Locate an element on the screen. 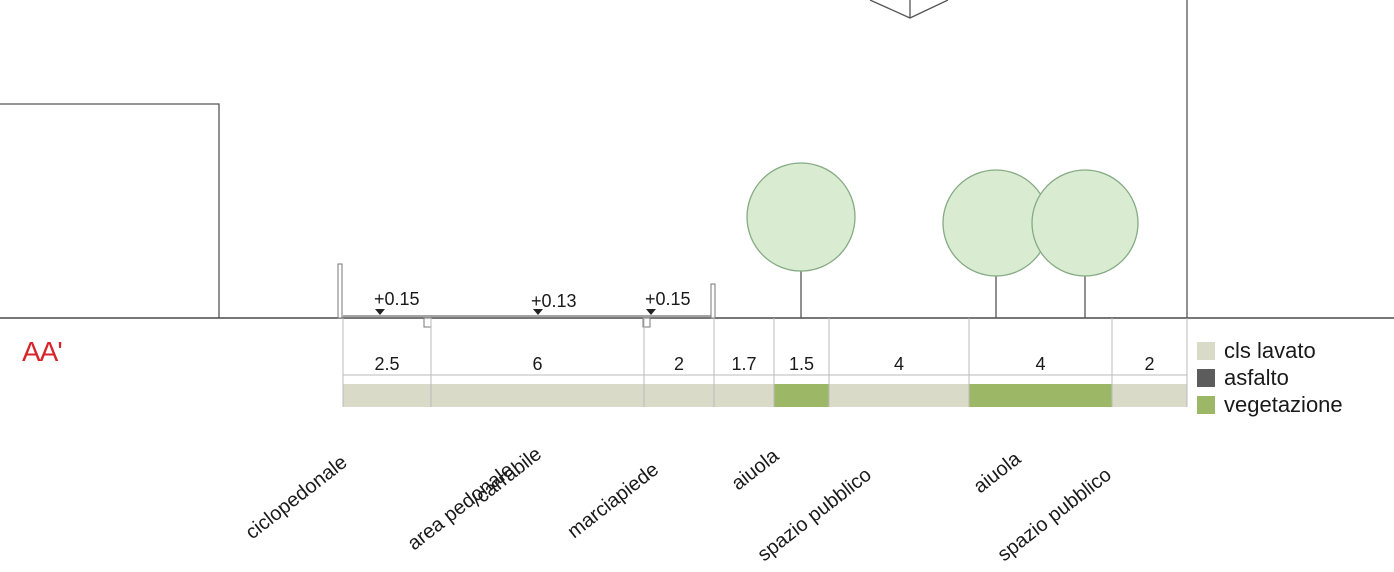 The image size is (1394, 572). strip-cell: 6 is located at coordinates (537, 362).